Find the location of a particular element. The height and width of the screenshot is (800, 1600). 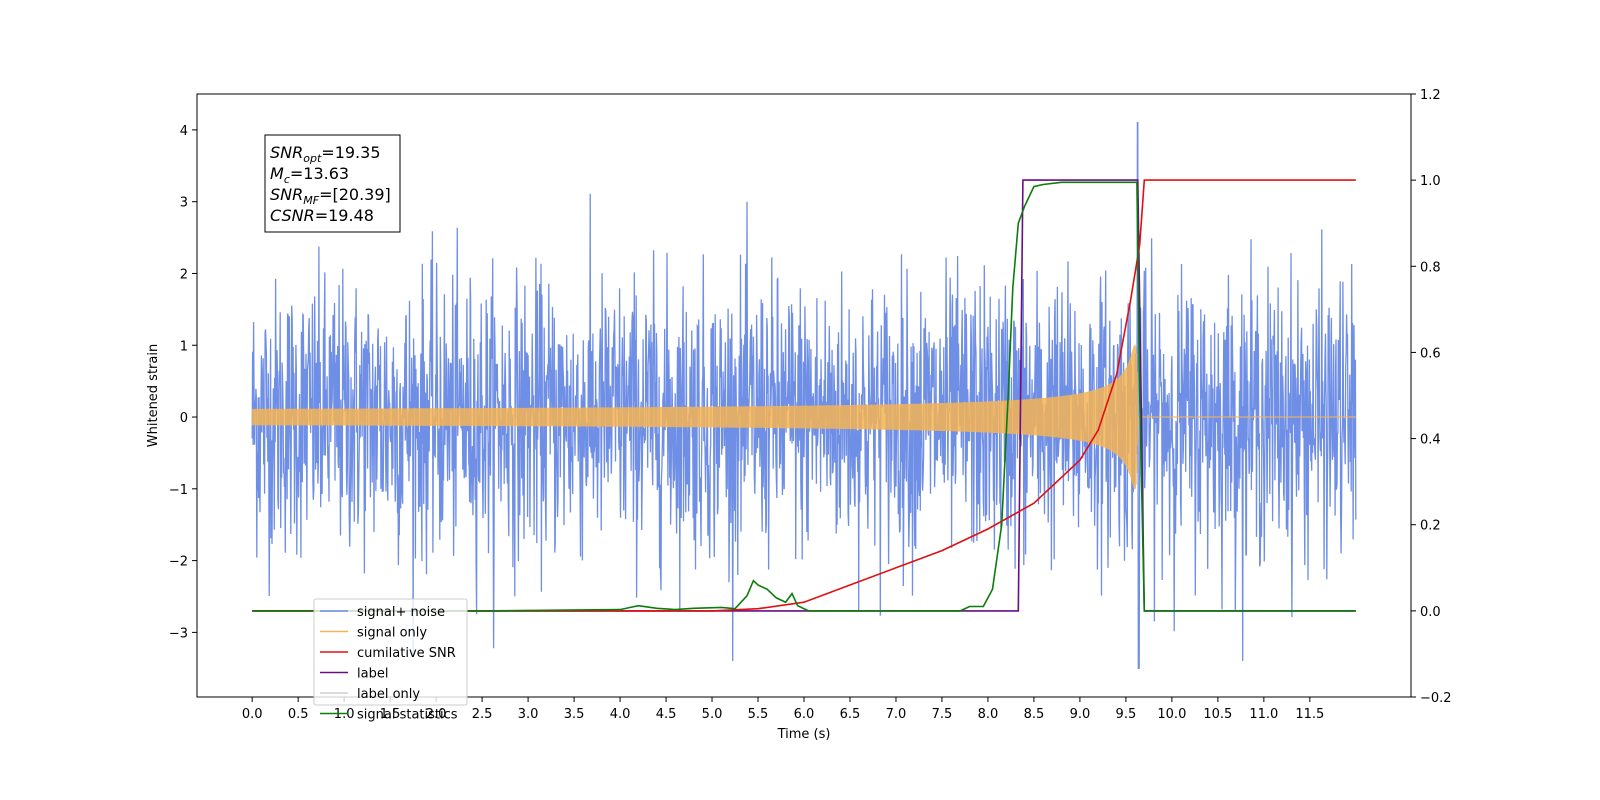

legend-entry: cumilative SNR is located at coordinates (406, 653).